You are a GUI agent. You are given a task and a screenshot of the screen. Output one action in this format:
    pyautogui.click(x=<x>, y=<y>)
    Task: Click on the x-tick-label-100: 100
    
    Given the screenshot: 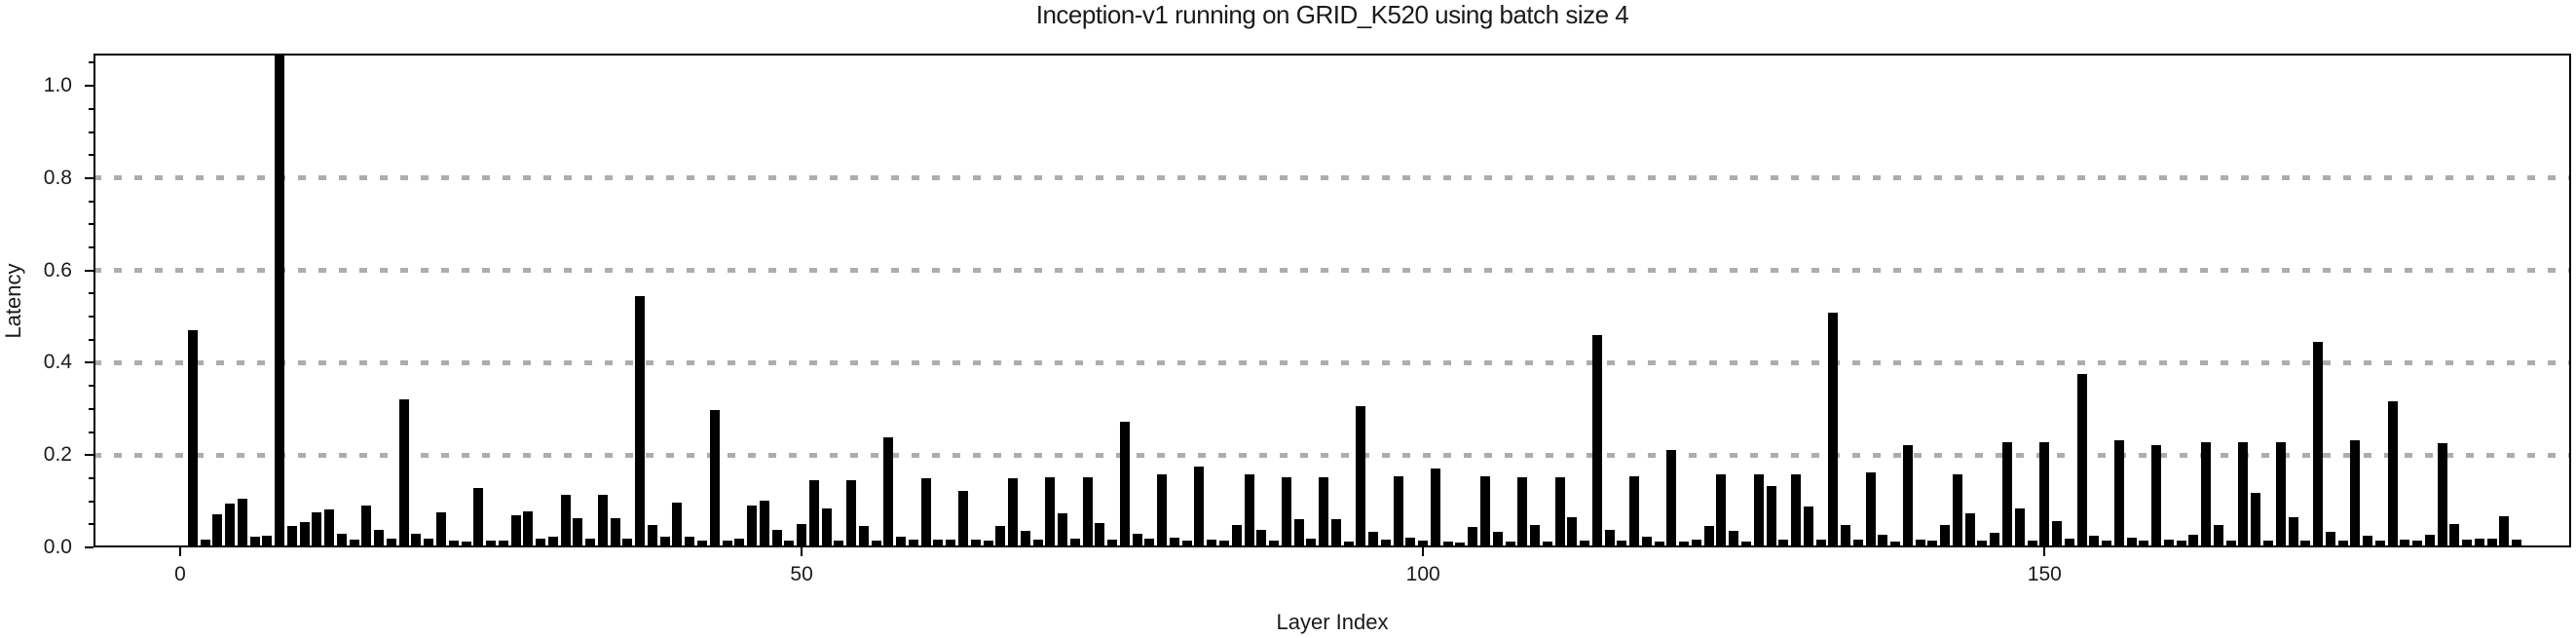 What is the action you would take?
    pyautogui.click(x=1422, y=574)
    